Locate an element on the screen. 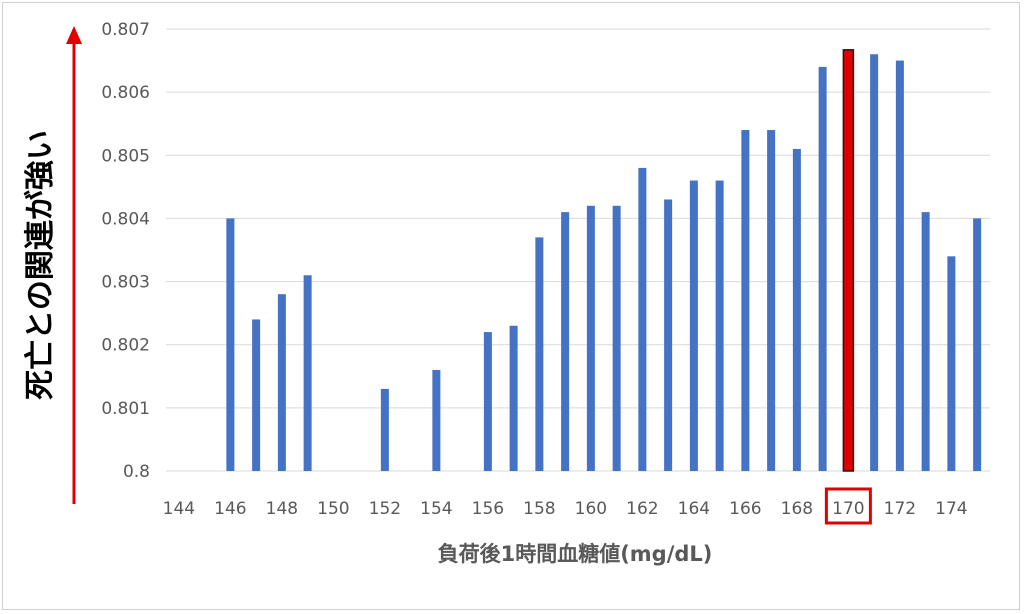  x-tick-label: 150 is located at coordinates (333, 509).